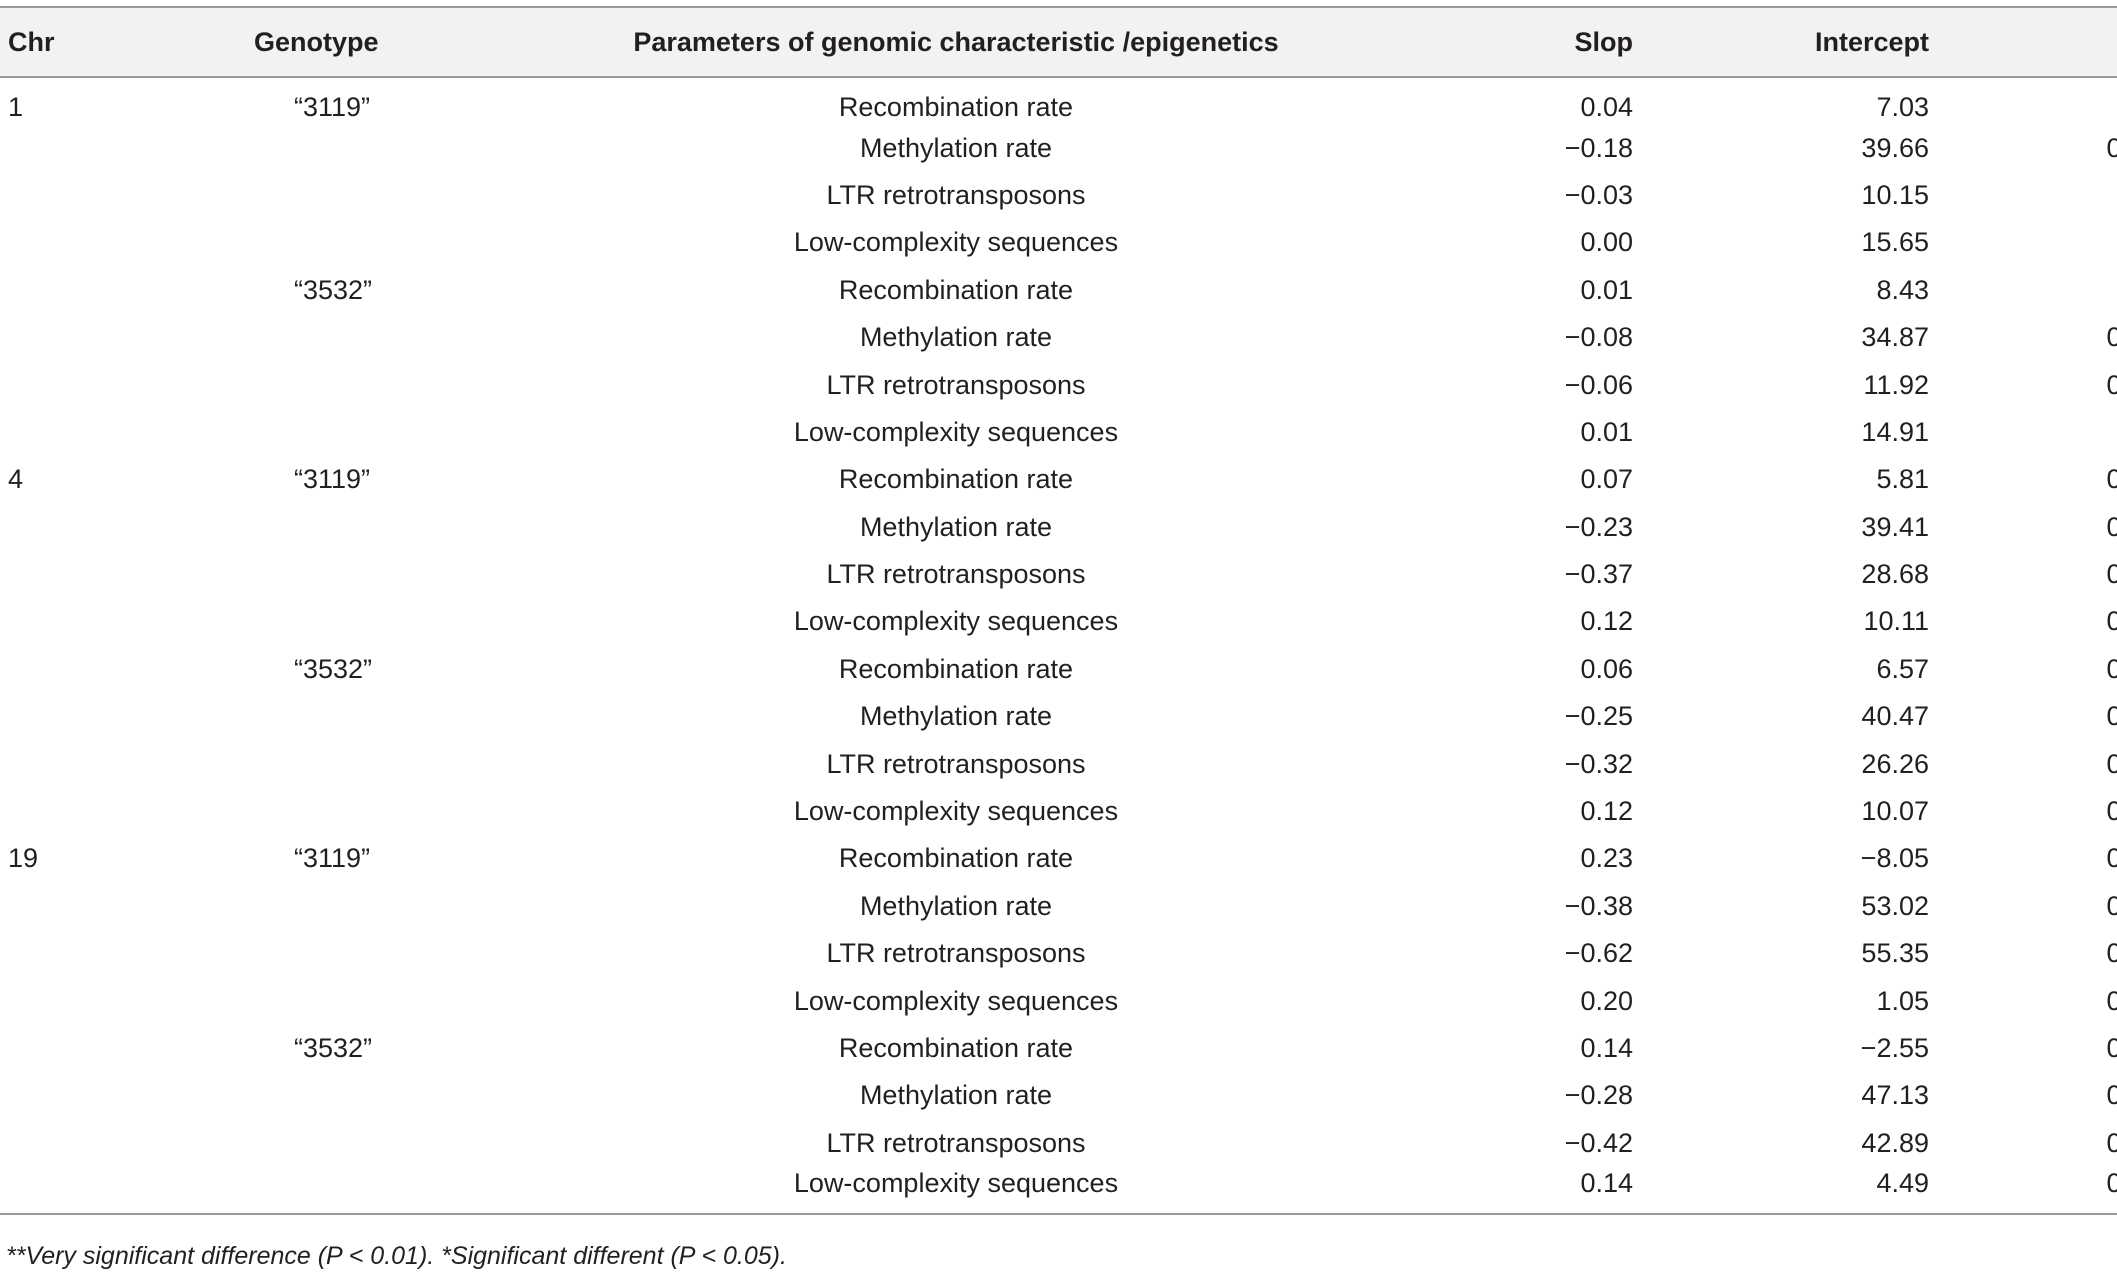  Describe the element at coordinates (1598, 384) in the screenshot. I see `cell-slope: −0.06` at that location.